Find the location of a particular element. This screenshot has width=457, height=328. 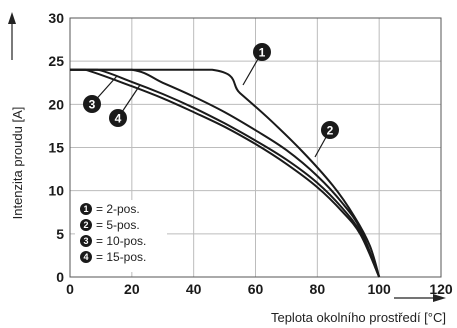

y-tick-label: 30 is located at coordinates (56, 18).